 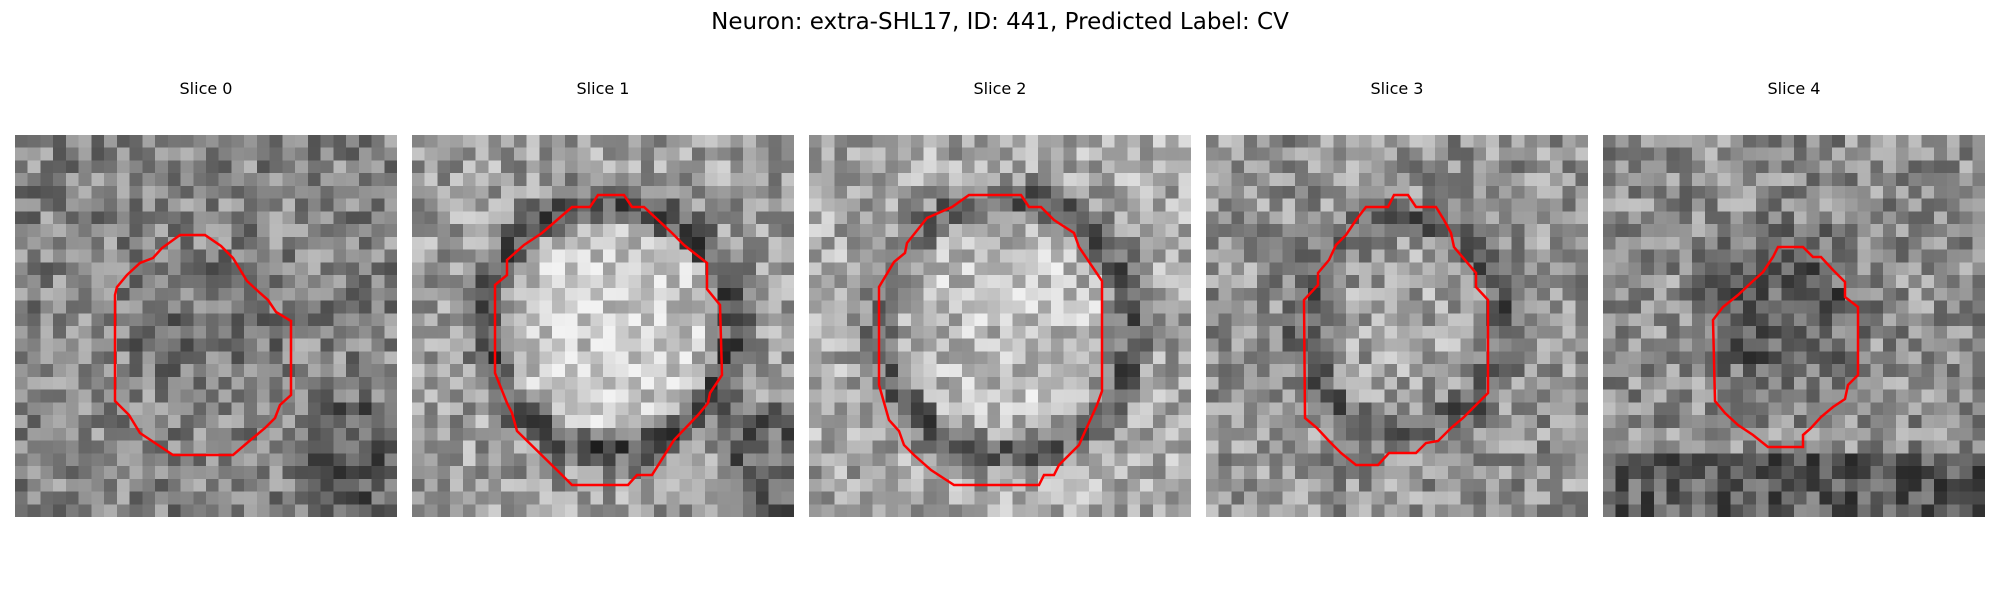 I want to click on slice-title-0: Slice 0, so click(x=206, y=88).